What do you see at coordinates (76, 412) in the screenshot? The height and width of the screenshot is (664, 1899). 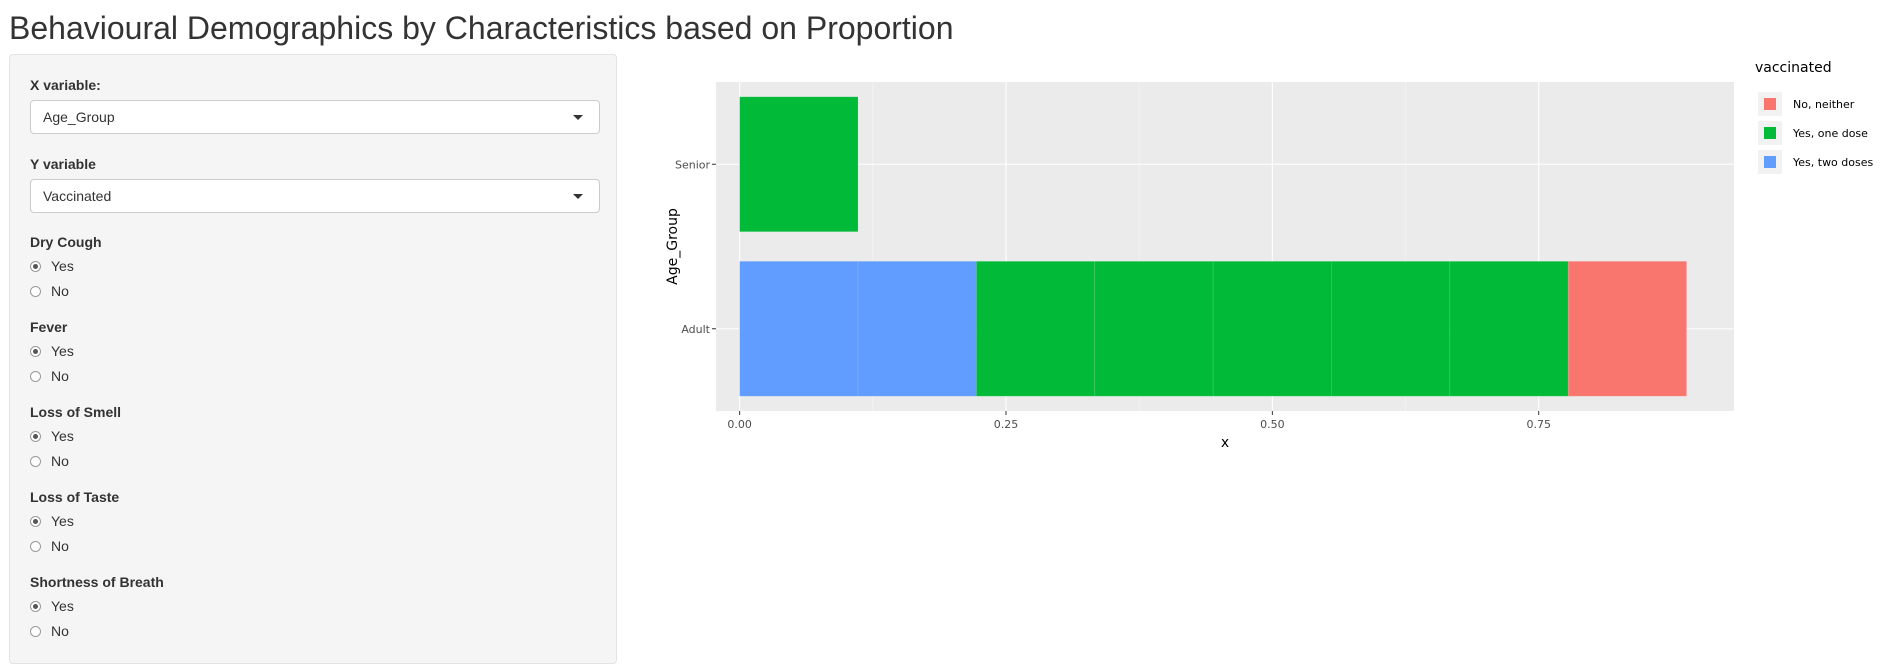 I see `loss-of-smell-label: Loss of Smell` at bounding box center [76, 412].